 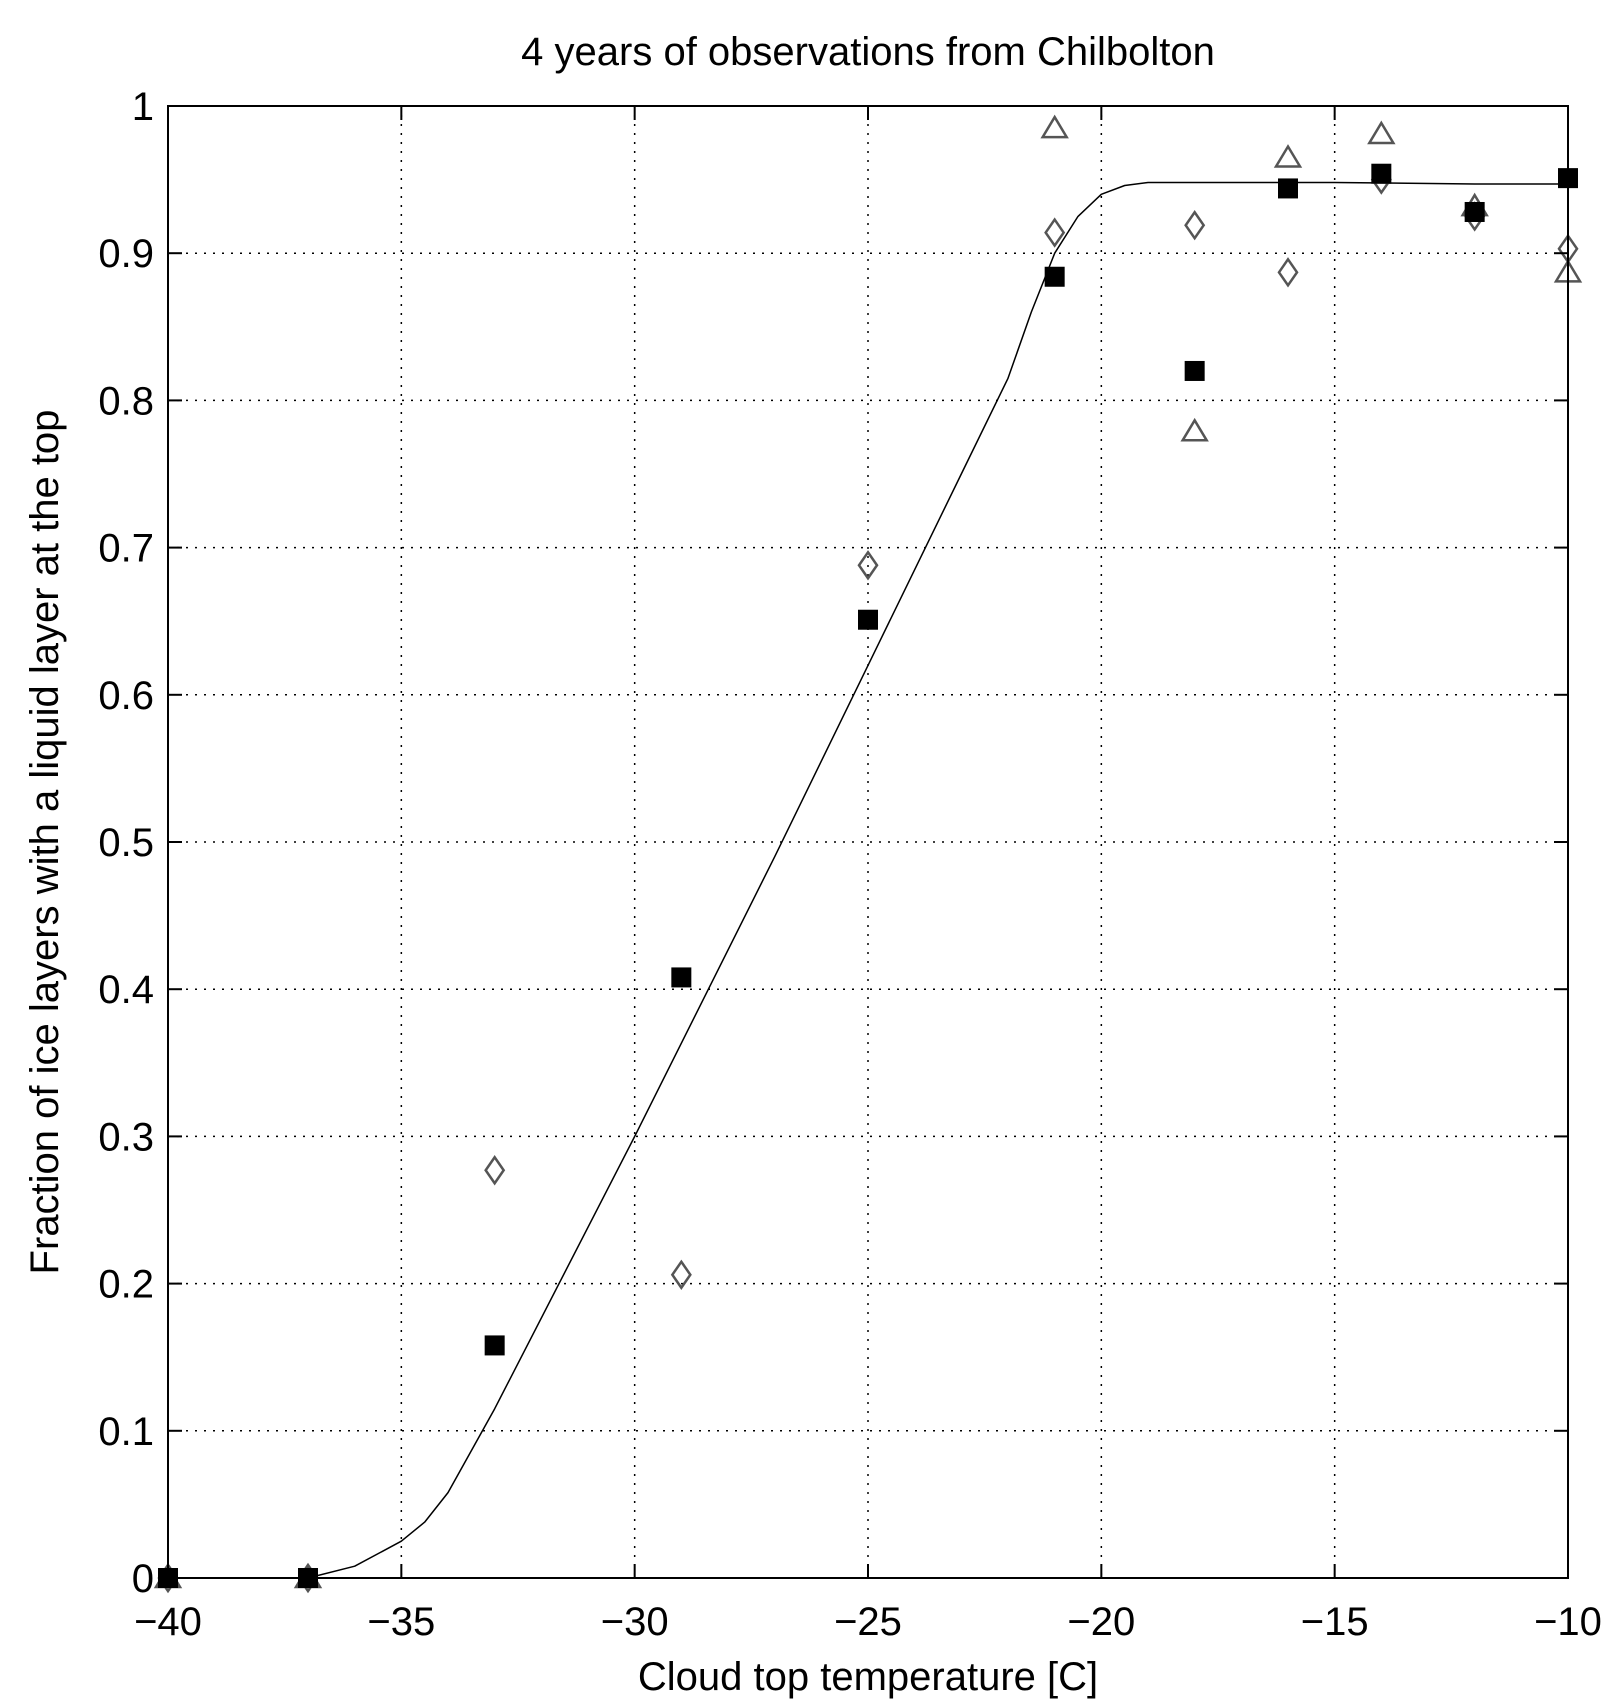 What do you see at coordinates (126, 254) in the screenshot?
I see `y-tick-label: 0.9` at bounding box center [126, 254].